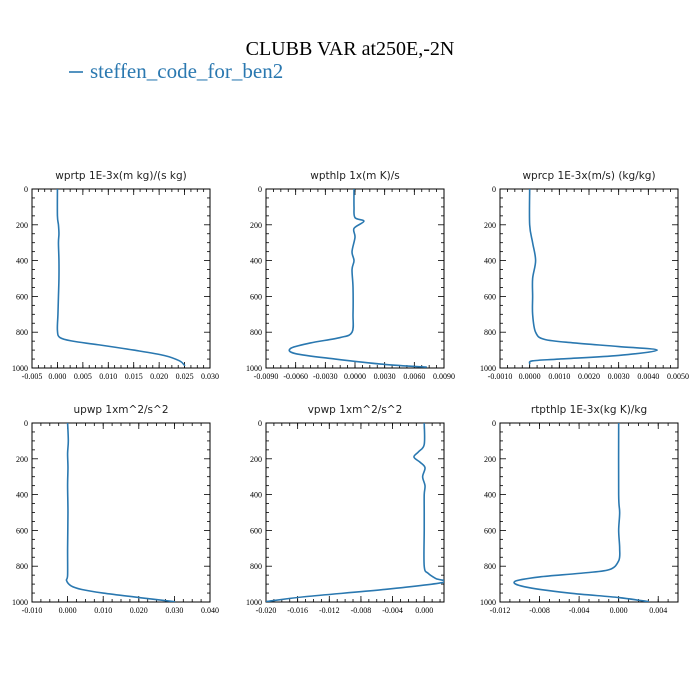  Describe the element at coordinates (266, 610) in the screenshot. I see `x-tick-label: -0.020` at that location.